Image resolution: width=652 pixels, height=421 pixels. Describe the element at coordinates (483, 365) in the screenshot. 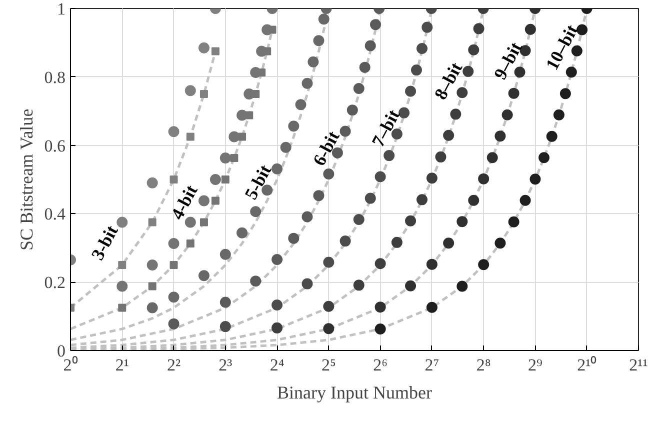

I see `x-tick-label: 2⁸` at that location.